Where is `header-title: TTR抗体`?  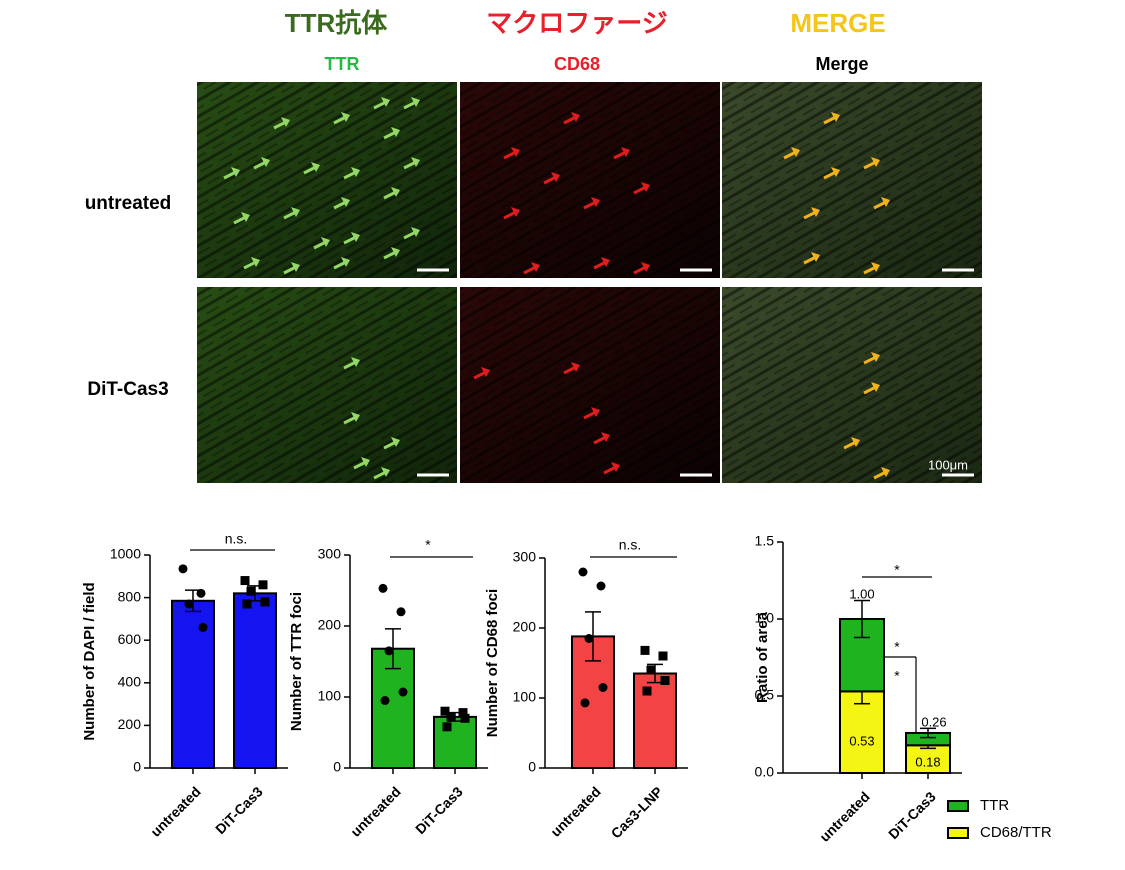 header-title: TTR抗体 is located at coordinates (337, 23).